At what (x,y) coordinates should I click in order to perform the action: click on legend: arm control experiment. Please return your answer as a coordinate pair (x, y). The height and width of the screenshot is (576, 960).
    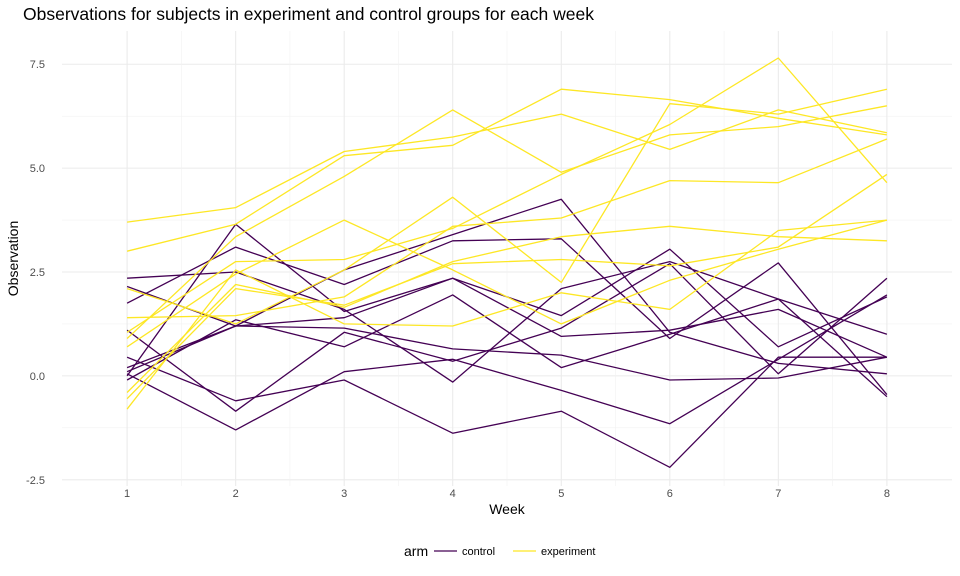
    Looking at the image, I should click on (499, 551).